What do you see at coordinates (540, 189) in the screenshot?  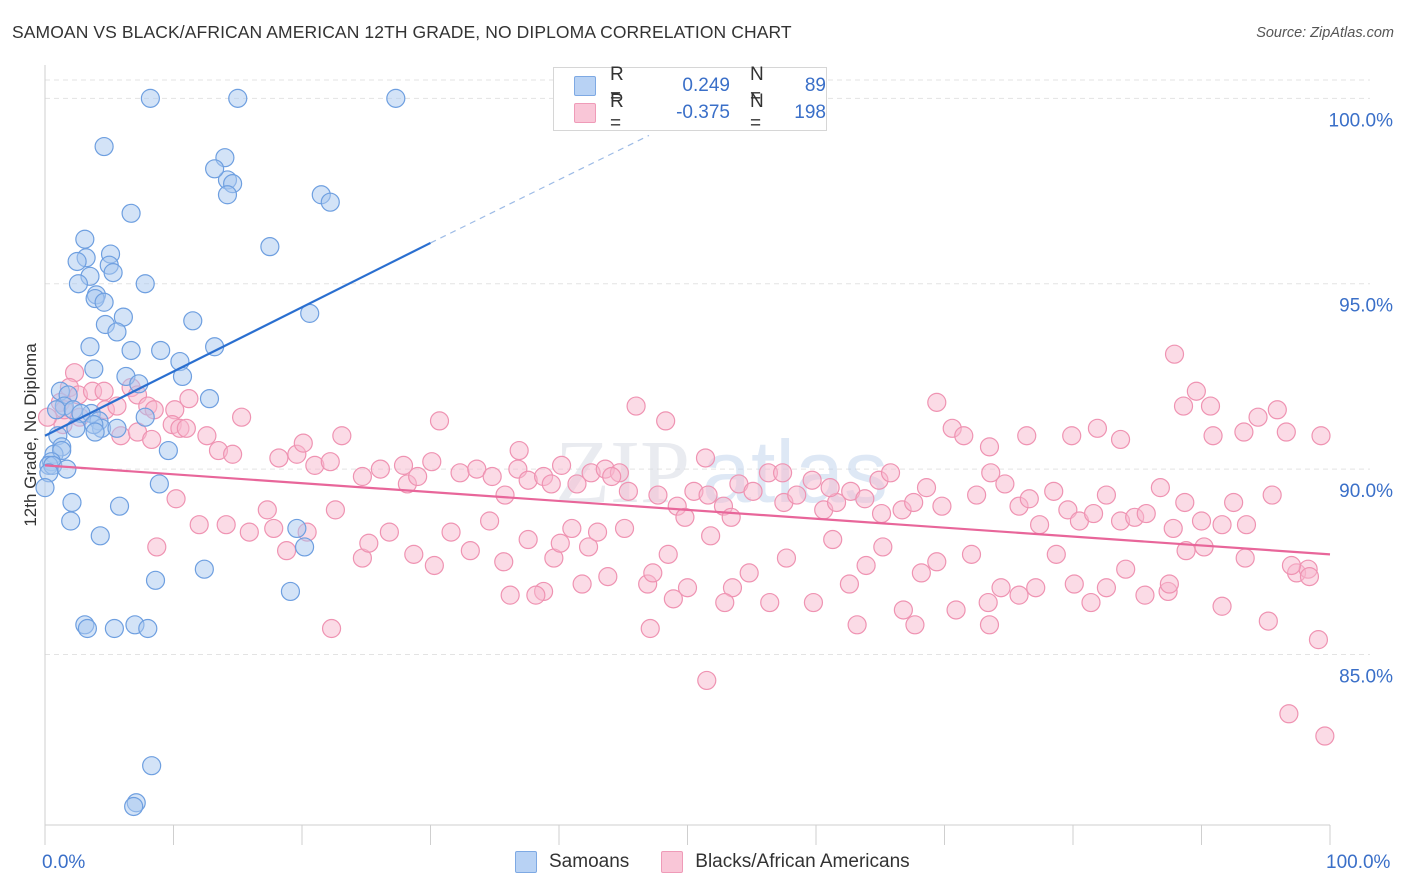 I see `samoan-trend-extension` at bounding box center [540, 189].